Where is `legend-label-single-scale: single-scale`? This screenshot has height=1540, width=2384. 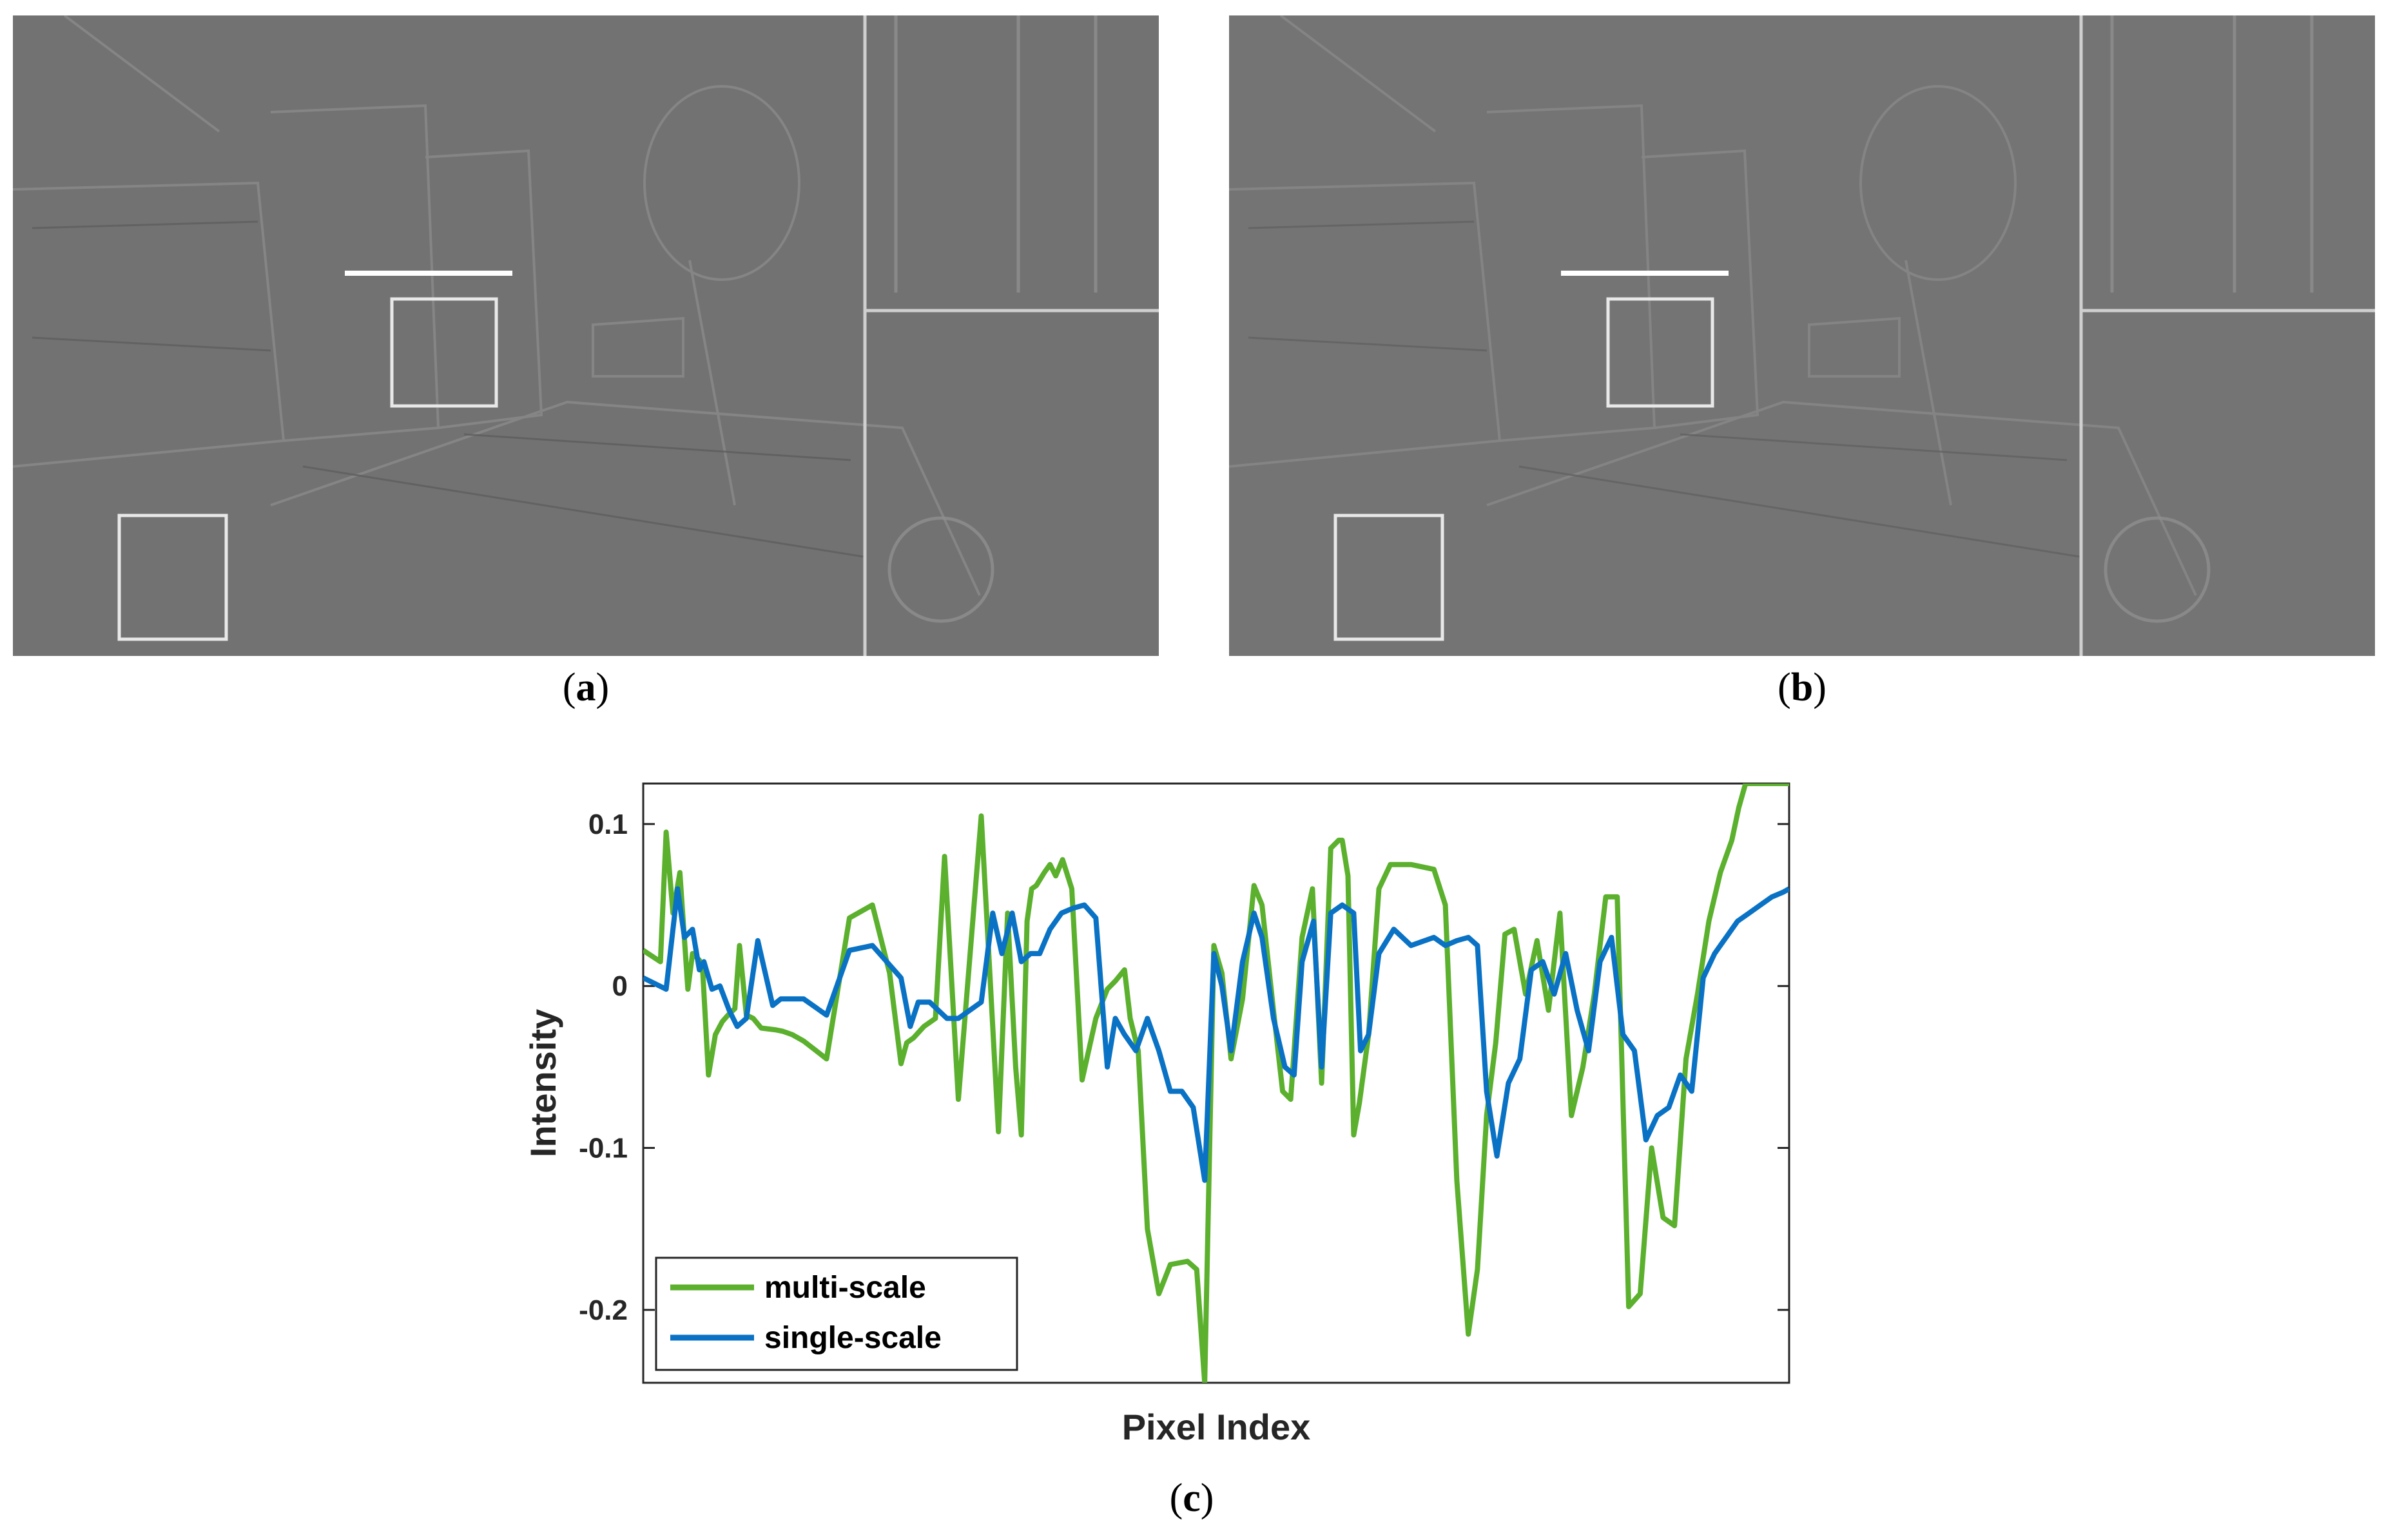
legend-label-single-scale: single-scale is located at coordinates (853, 1338).